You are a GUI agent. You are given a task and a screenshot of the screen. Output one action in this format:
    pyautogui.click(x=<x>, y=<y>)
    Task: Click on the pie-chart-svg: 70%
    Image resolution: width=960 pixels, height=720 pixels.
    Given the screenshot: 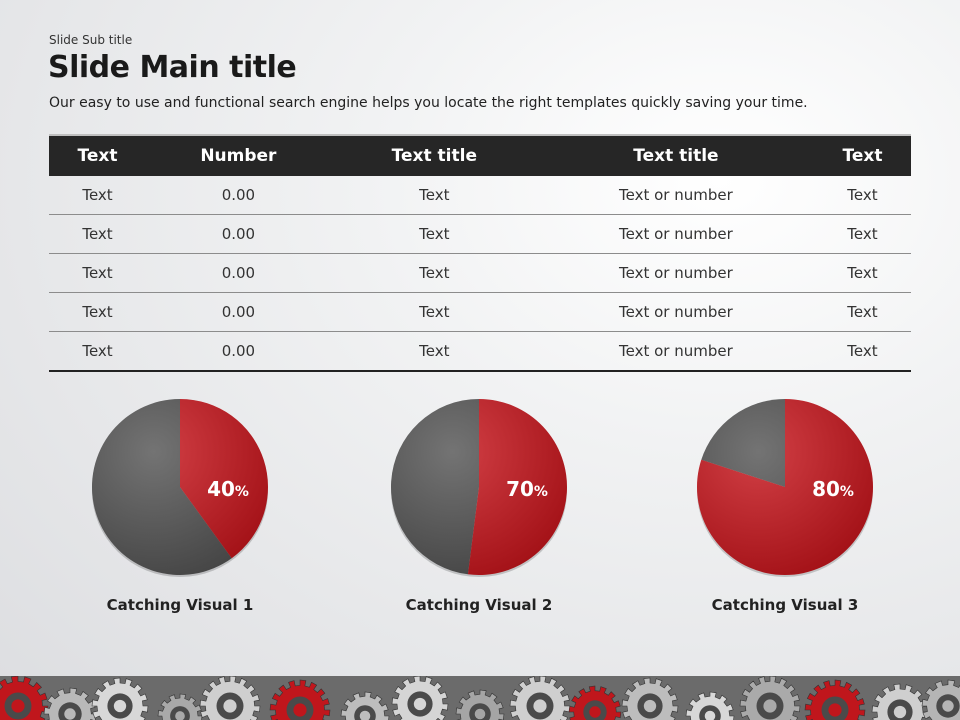 What is the action you would take?
    pyautogui.click(x=478, y=488)
    